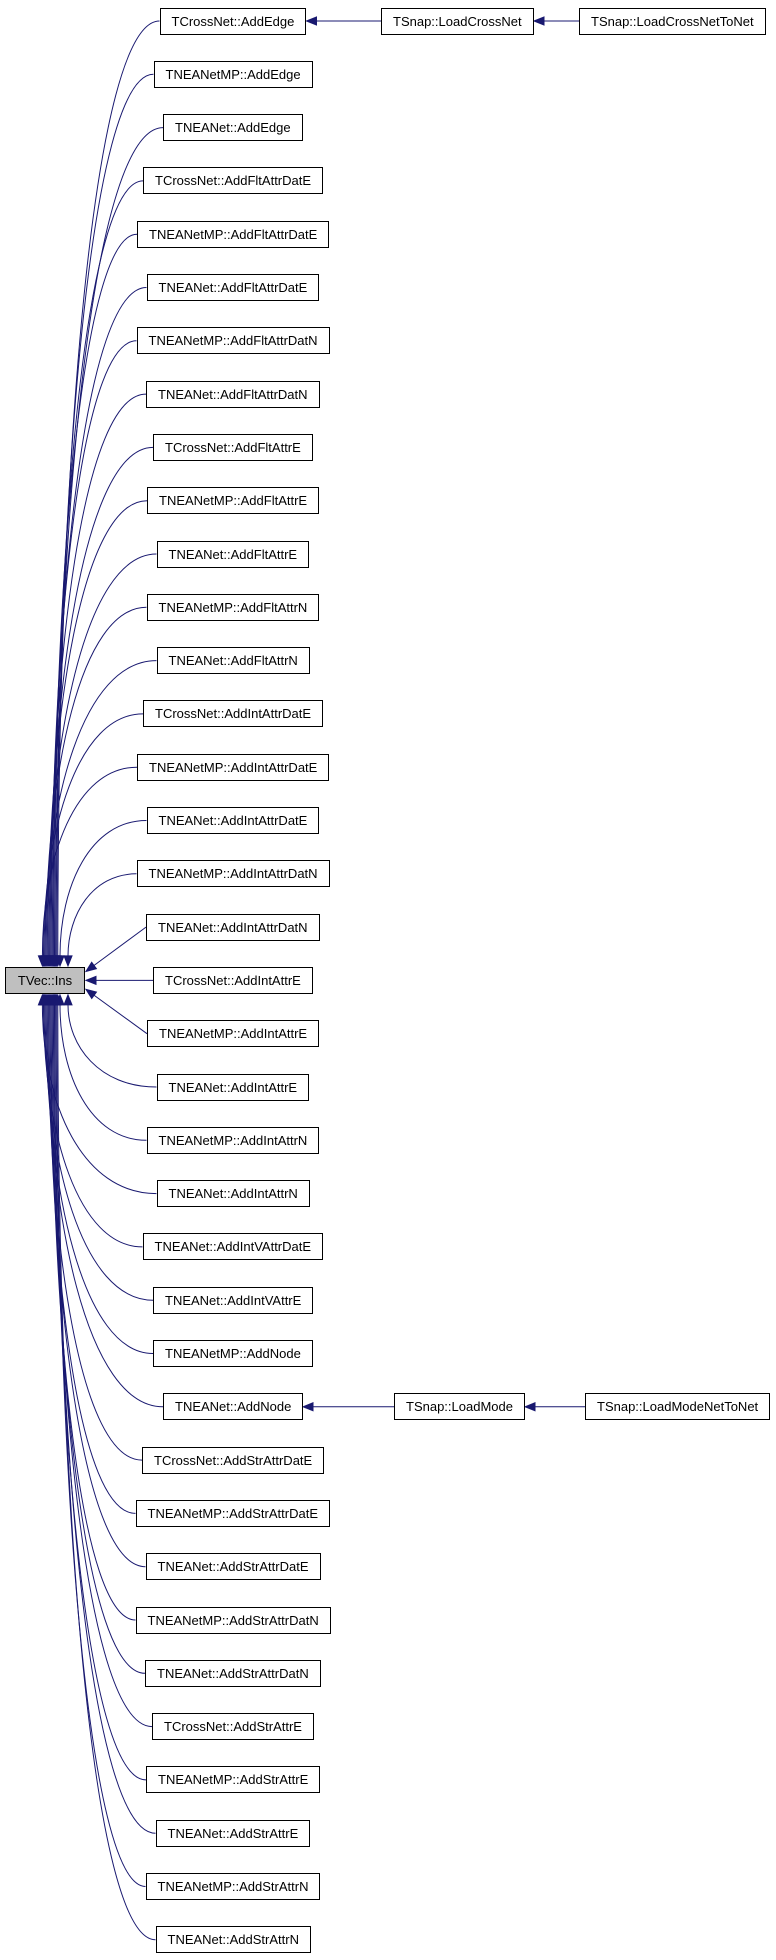 The height and width of the screenshot is (1960, 776). What do you see at coordinates (233, 820) in the screenshot?
I see `node-tneanet-addintattrdate: TNEANet::AddIntAttrDatE` at bounding box center [233, 820].